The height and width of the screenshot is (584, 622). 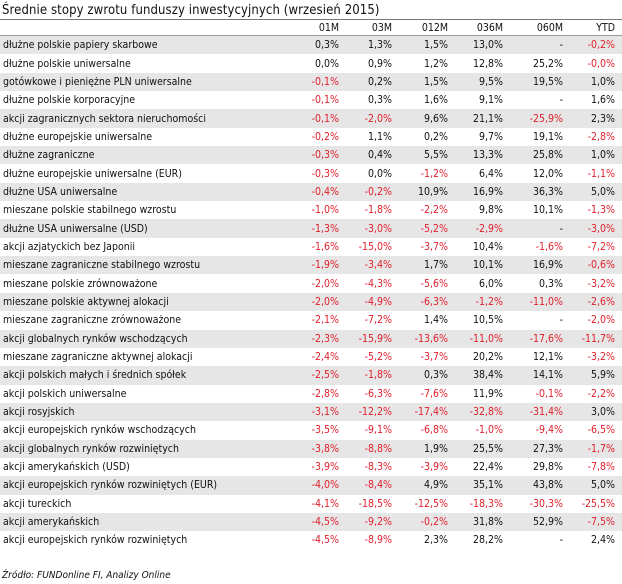 What do you see at coordinates (482, 28) in the screenshot?
I see `column-header: 036M` at bounding box center [482, 28].